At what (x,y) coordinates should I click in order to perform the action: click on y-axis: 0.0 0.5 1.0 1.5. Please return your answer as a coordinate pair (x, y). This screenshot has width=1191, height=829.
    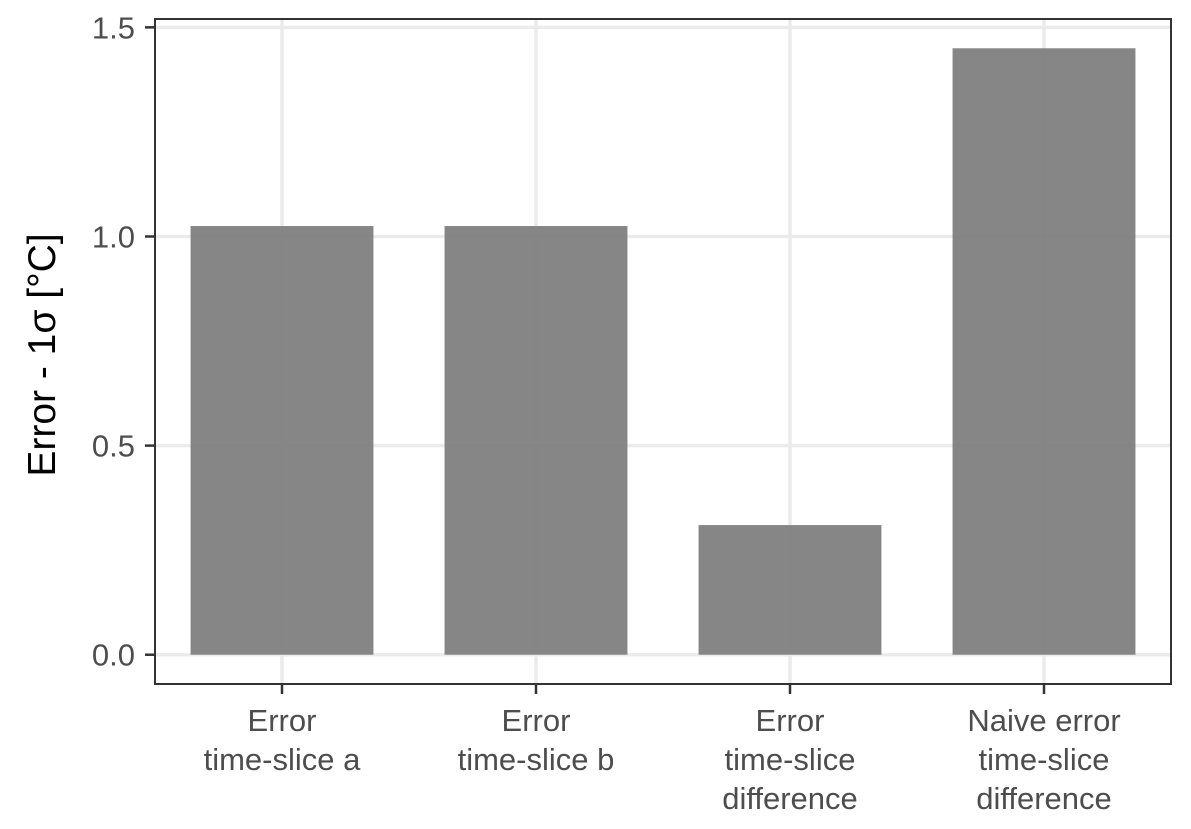
    Looking at the image, I should click on (123, 341).